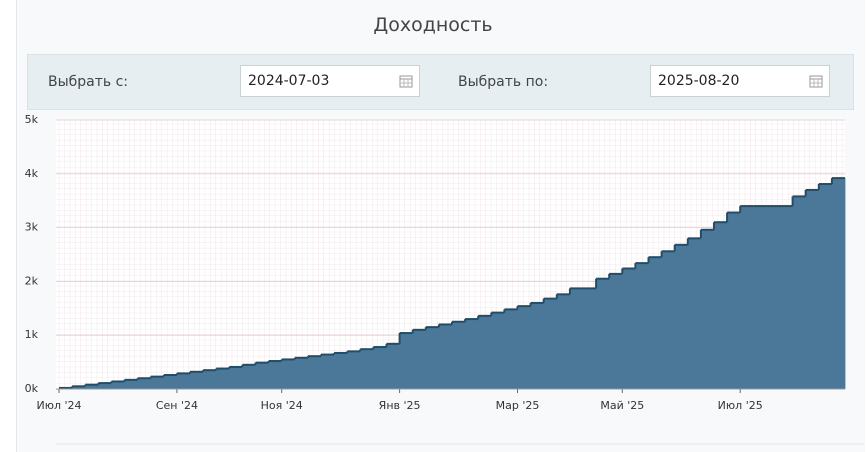 The height and width of the screenshot is (452, 866). What do you see at coordinates (32, 119) in the screenshot?
I see `y-tick-label: 5k` at bounding box center [32, 119].